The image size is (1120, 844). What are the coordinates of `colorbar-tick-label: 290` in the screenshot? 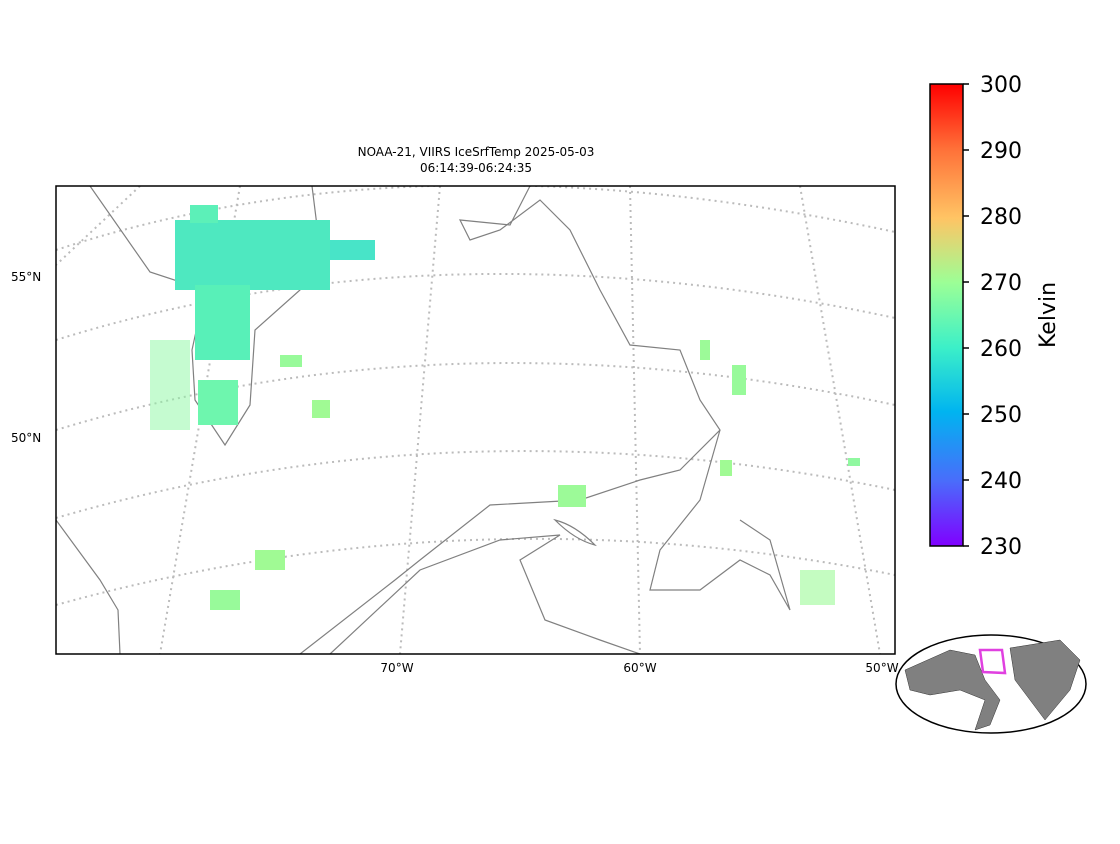 It's located at (1001, 151).